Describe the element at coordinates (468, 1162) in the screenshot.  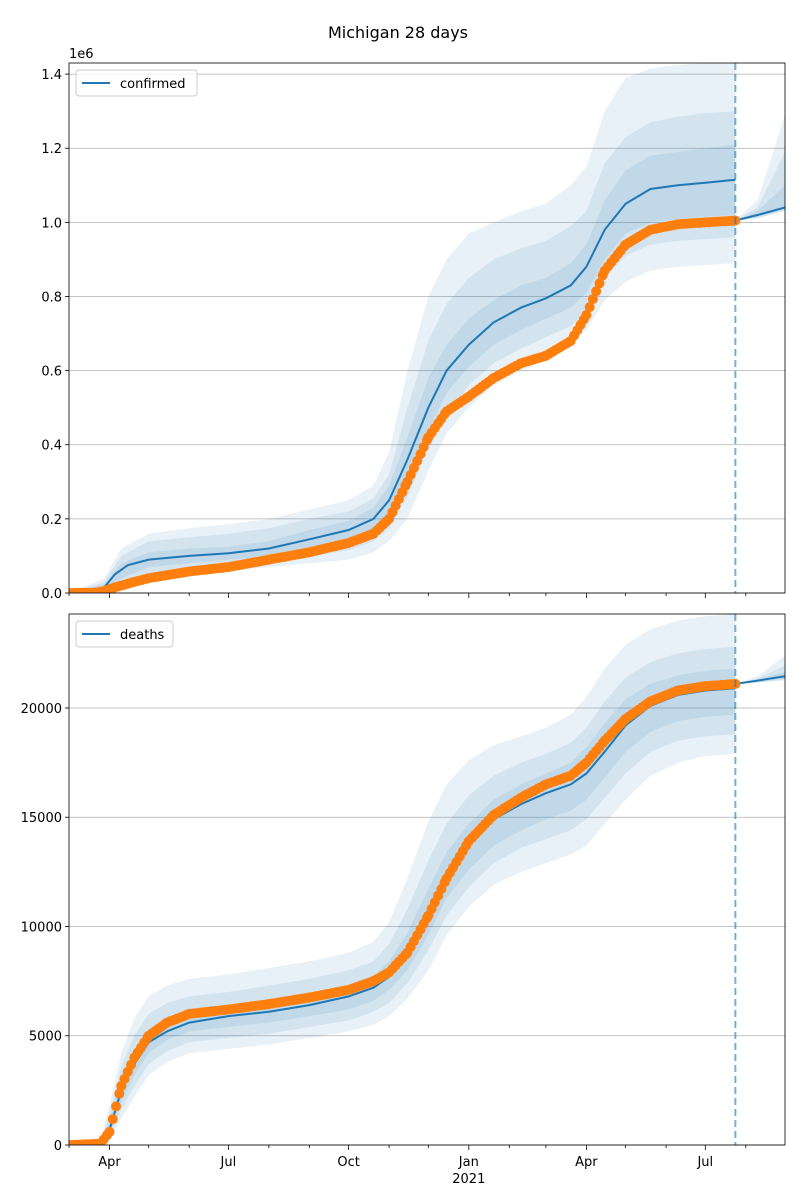
I see `x-tick-label: Jan` at that location.